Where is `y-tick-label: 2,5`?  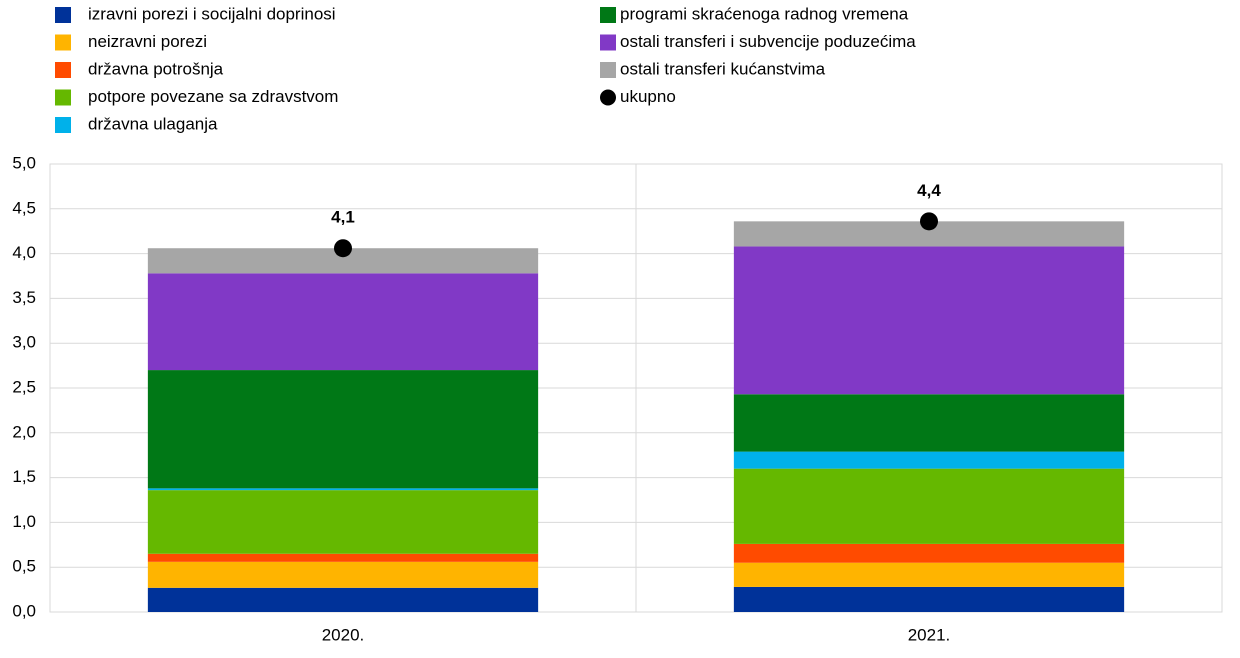 y-tick-label: 2,5 is located at coordinates (24, 386).